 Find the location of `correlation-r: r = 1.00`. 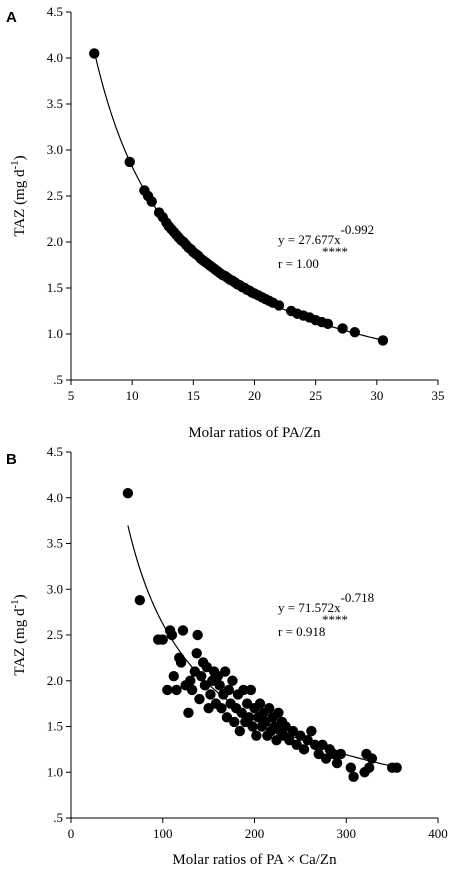

correlation-r: r = 1.00 is located at coordinates (298, 263).